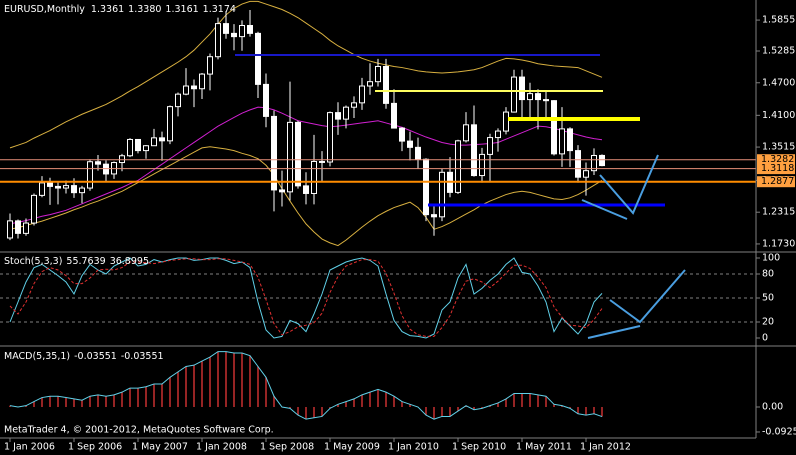  Describe the element at coordinates (33, 261) in the screenshot. I see `stoch-title: Stoch(5,3,3)` at that location.